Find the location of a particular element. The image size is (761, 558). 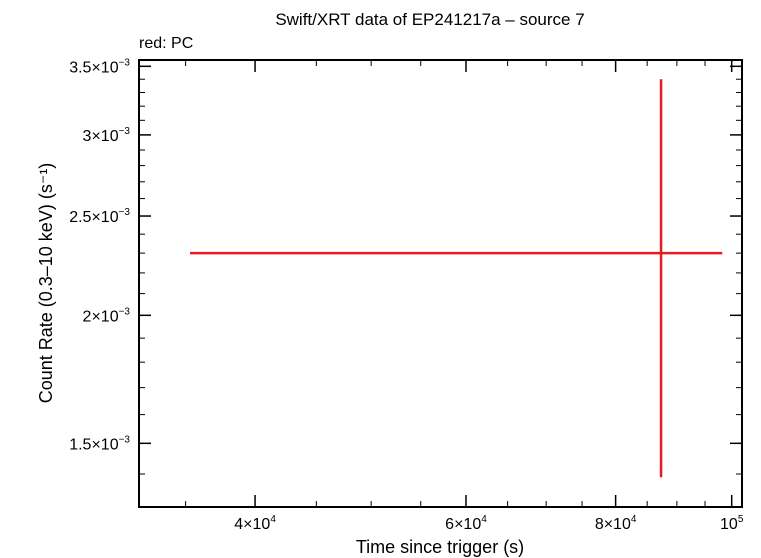

x-tick-label: 8×10⁴ is located at coordinates (616, 523).